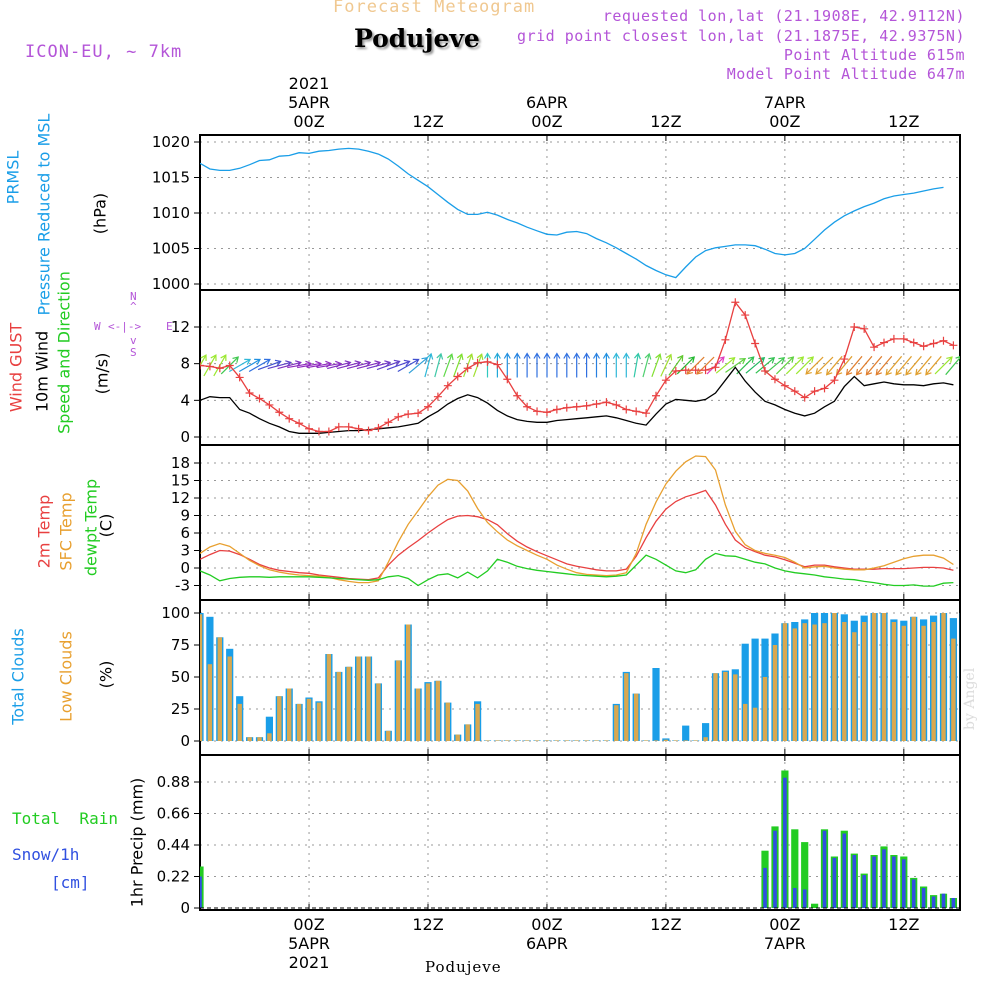 This screenshot has height=1000, width=1000. What do you see at coordinates (815, 905) in the screenshot?
I see `rain-bar` at bounding box center [815, 905].